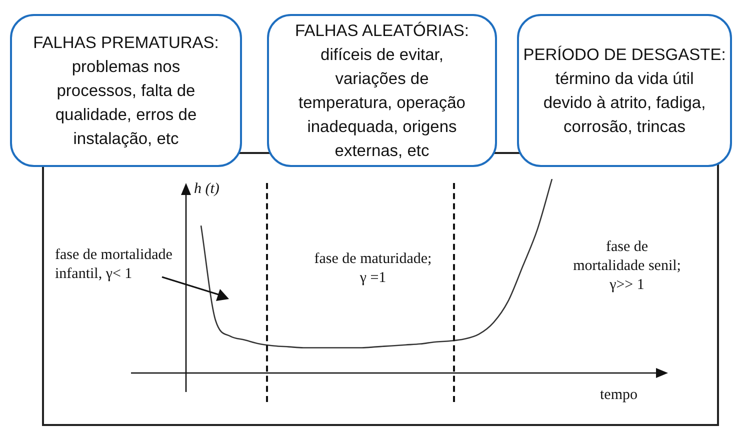  Describe the element at coordinates (207, 188) in the screenshot. I see `y-axis-title: h (t)` at that location.